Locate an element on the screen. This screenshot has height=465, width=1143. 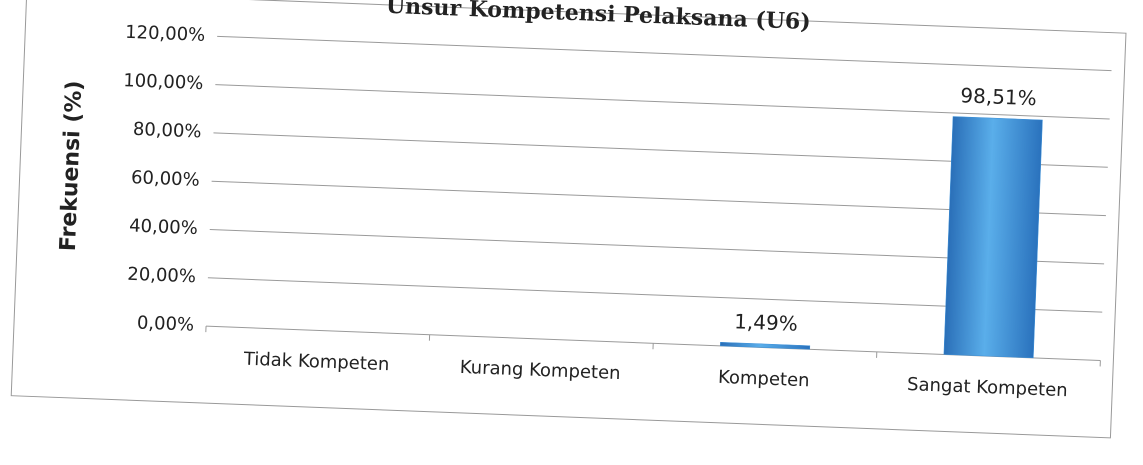
x-tick-label: Kurang Kompeten is located at coordinates (539, 370).